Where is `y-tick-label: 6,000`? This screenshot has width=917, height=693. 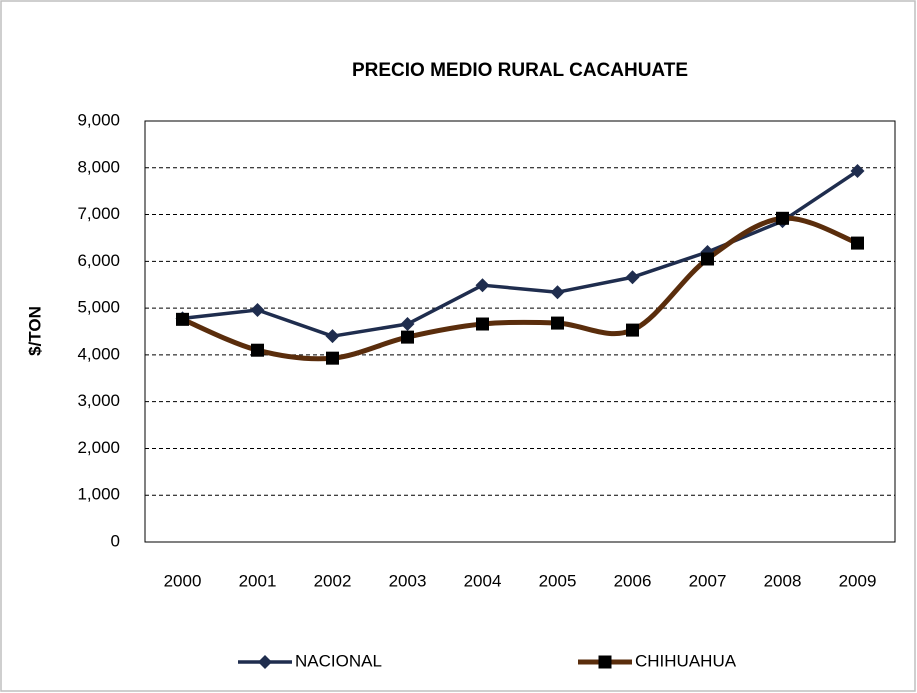 y-tick-label: 6,000 is located at coordinates (98, 260).